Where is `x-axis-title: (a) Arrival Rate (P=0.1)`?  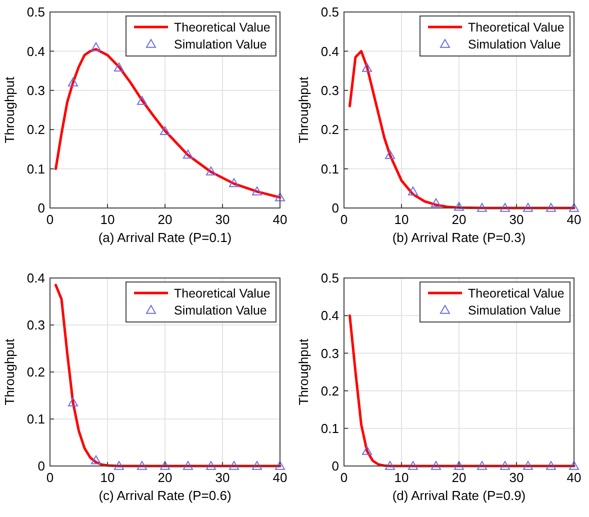 x-axis-title: (a) Arrival Rate (P=0.1) is located at coordinates (165, 237).